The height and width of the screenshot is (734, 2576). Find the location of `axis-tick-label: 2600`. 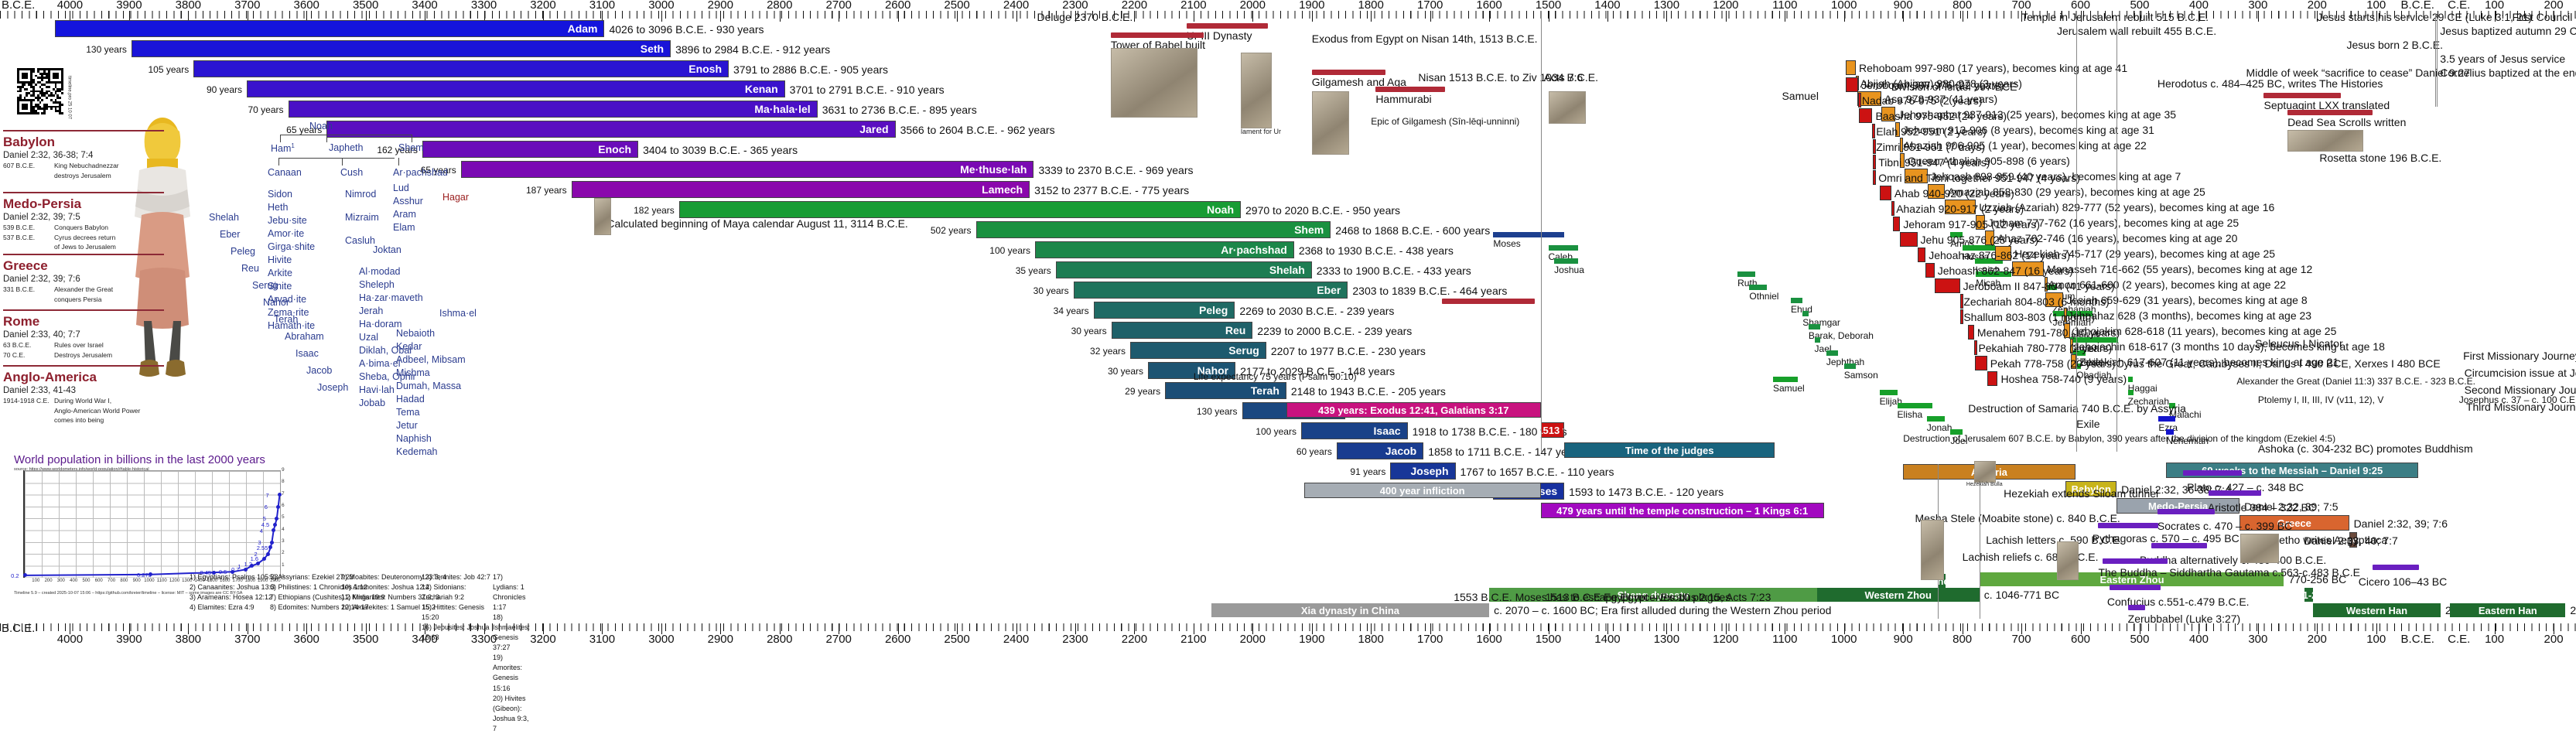

axis-tick-label: 2600 is located at coordinates (897, 639).